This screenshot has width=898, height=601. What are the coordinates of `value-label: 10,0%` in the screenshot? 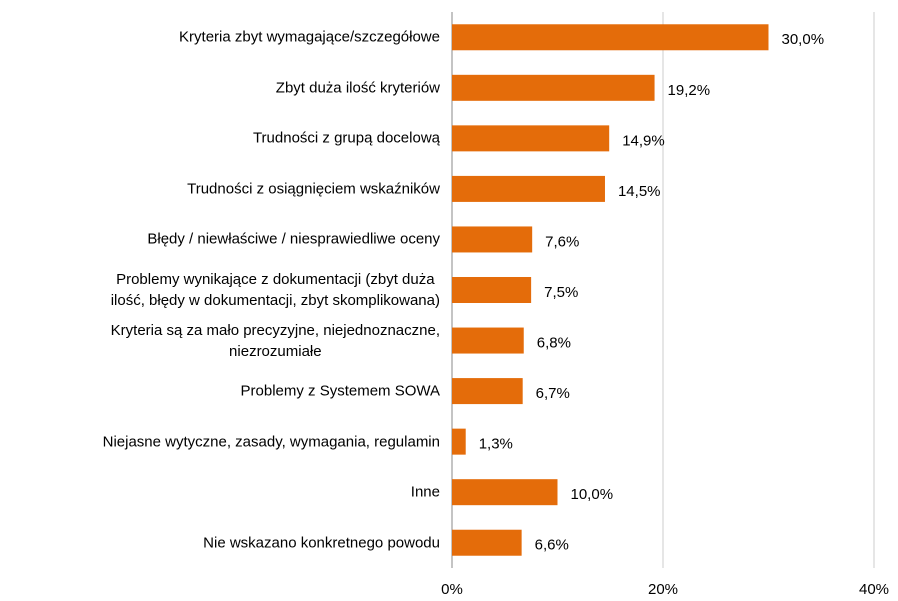 It's located at (592, 494).